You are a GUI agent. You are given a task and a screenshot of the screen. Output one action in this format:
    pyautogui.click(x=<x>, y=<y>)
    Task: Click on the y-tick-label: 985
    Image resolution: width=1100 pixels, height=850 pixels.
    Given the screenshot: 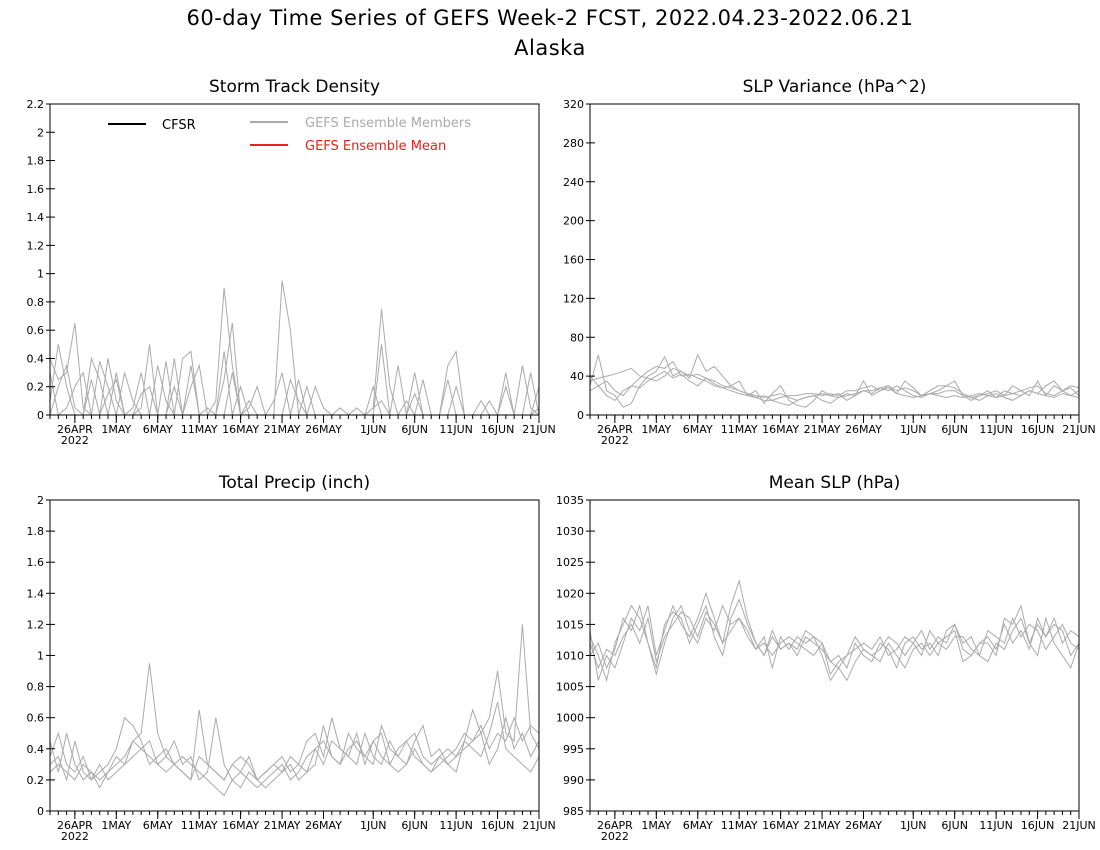 What is the action you would take?
    pyautogui.click(x=573, y=811)
    